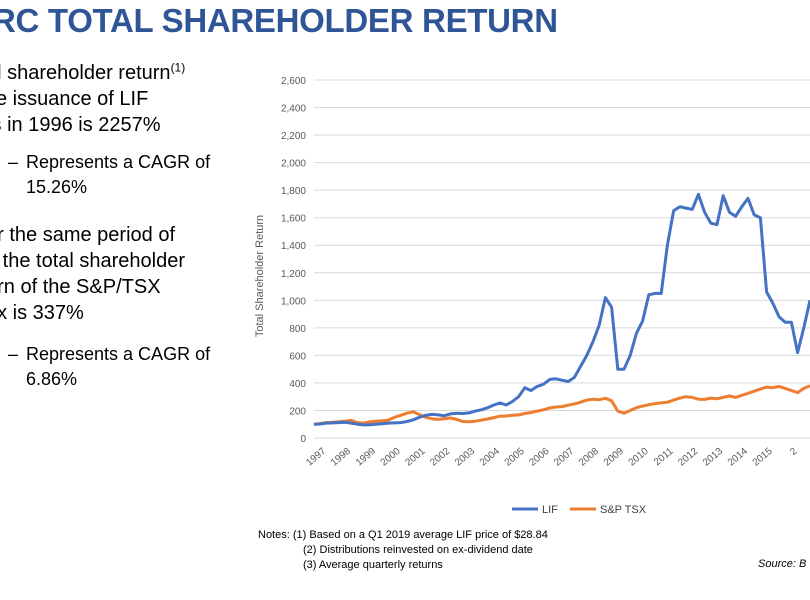 The height and width of the screenshot is (600, 810). Describe the element at coordinates (589, 457) in the screenshot. I see `x-tick-label: 2008` at that location.